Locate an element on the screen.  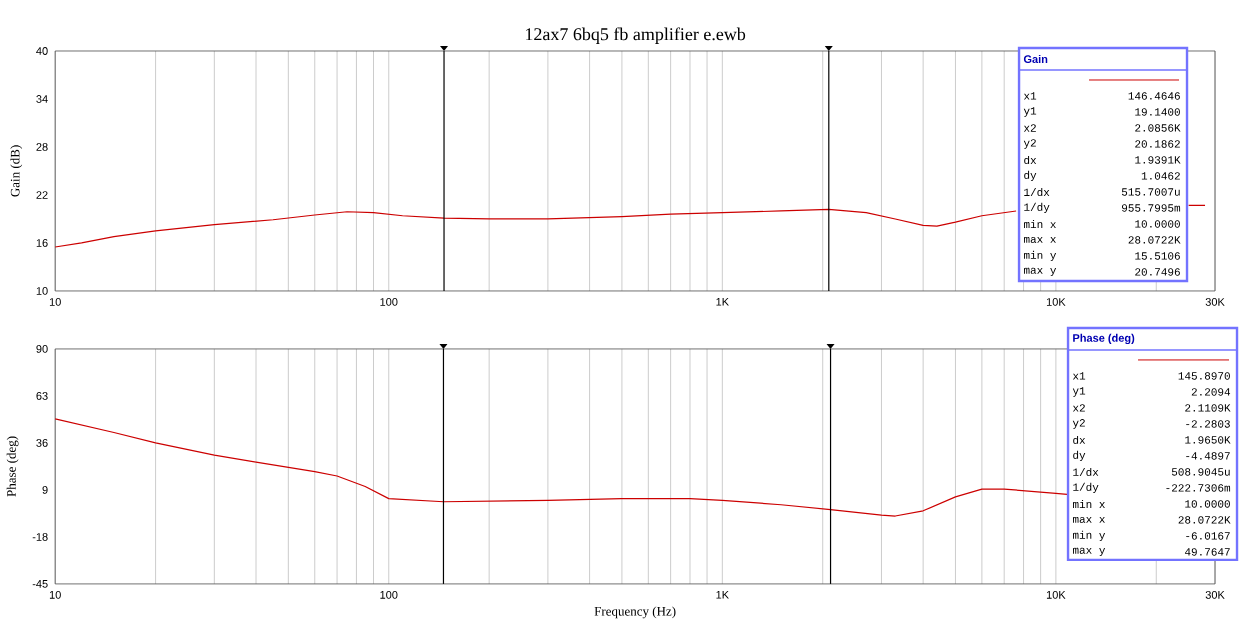
annotation: 15.5106 is located at coordinates (1157, 256).